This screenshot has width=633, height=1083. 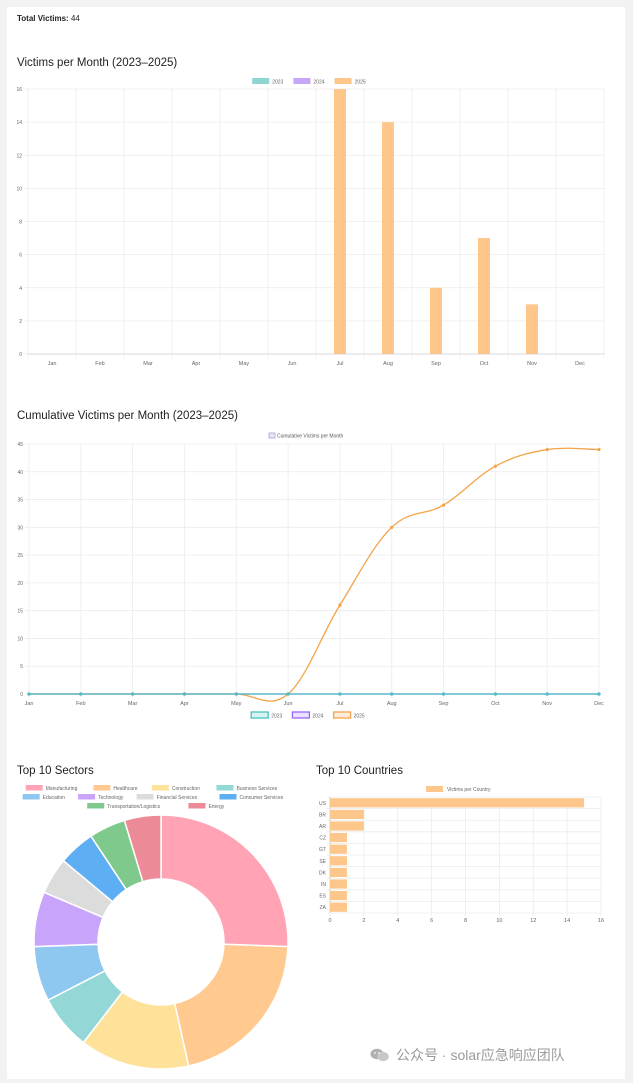 I want to click on countries-xtick-label: 14, so click(x=567, y=921).